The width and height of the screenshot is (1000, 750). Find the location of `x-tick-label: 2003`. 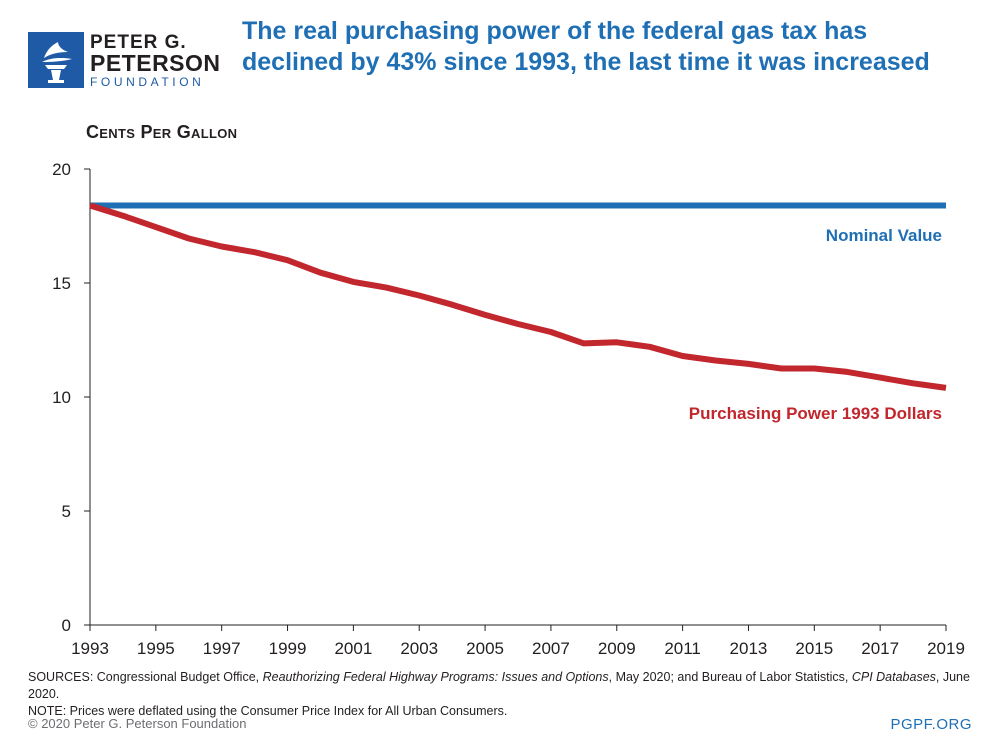

x-tick-label: 2003 is located at coordinates (419, 648).